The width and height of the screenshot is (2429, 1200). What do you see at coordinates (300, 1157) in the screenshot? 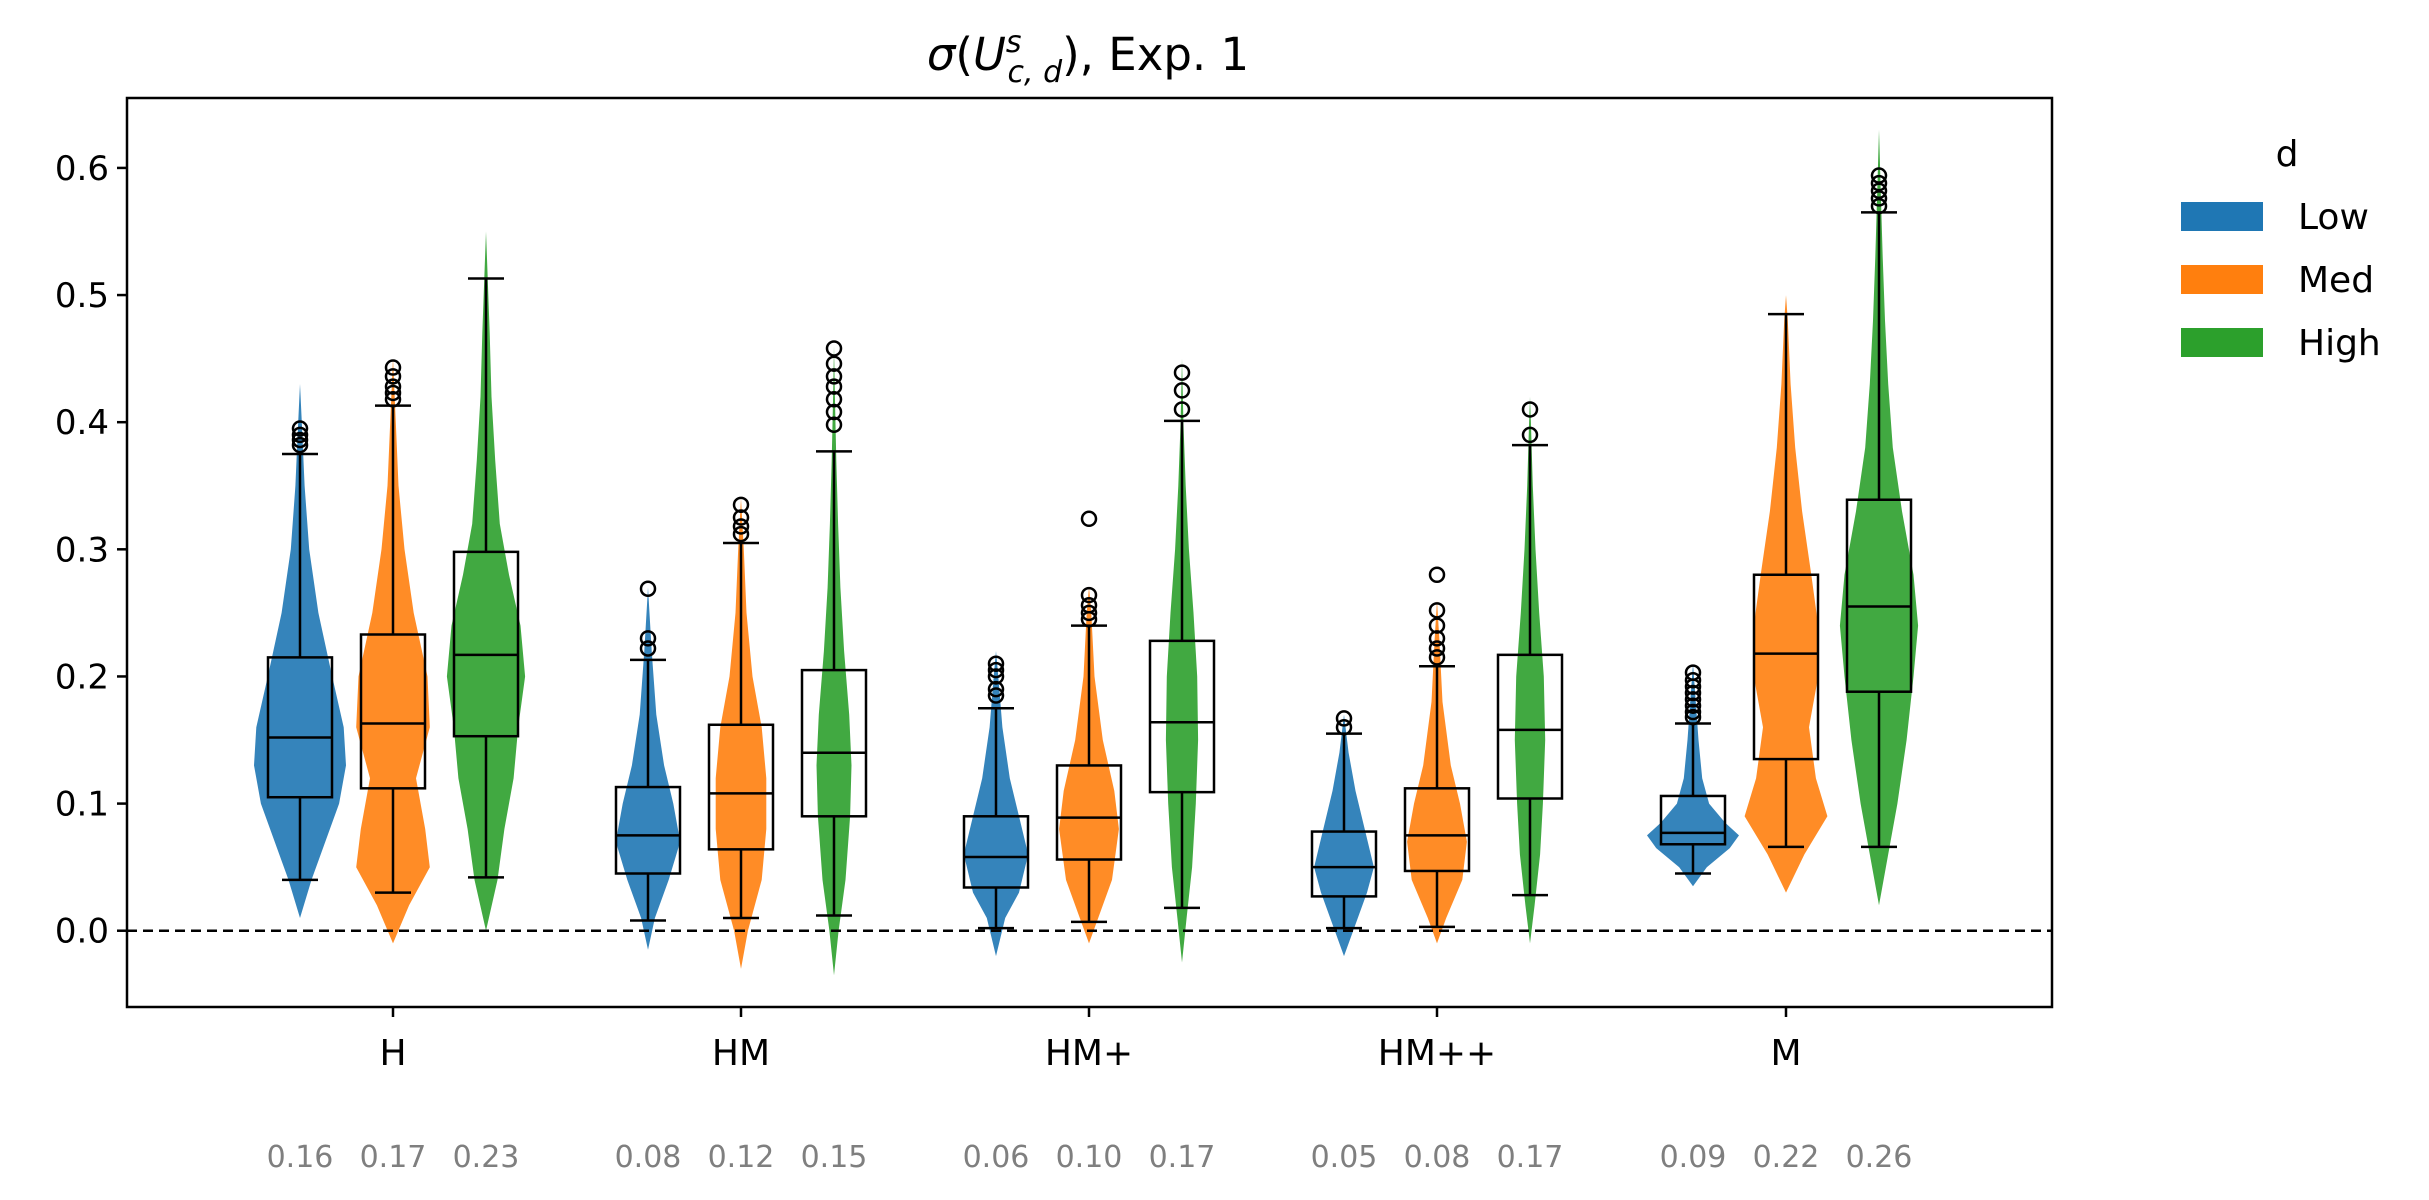
I see `mean-label: 0.16` at bounding box center [300, 1157].